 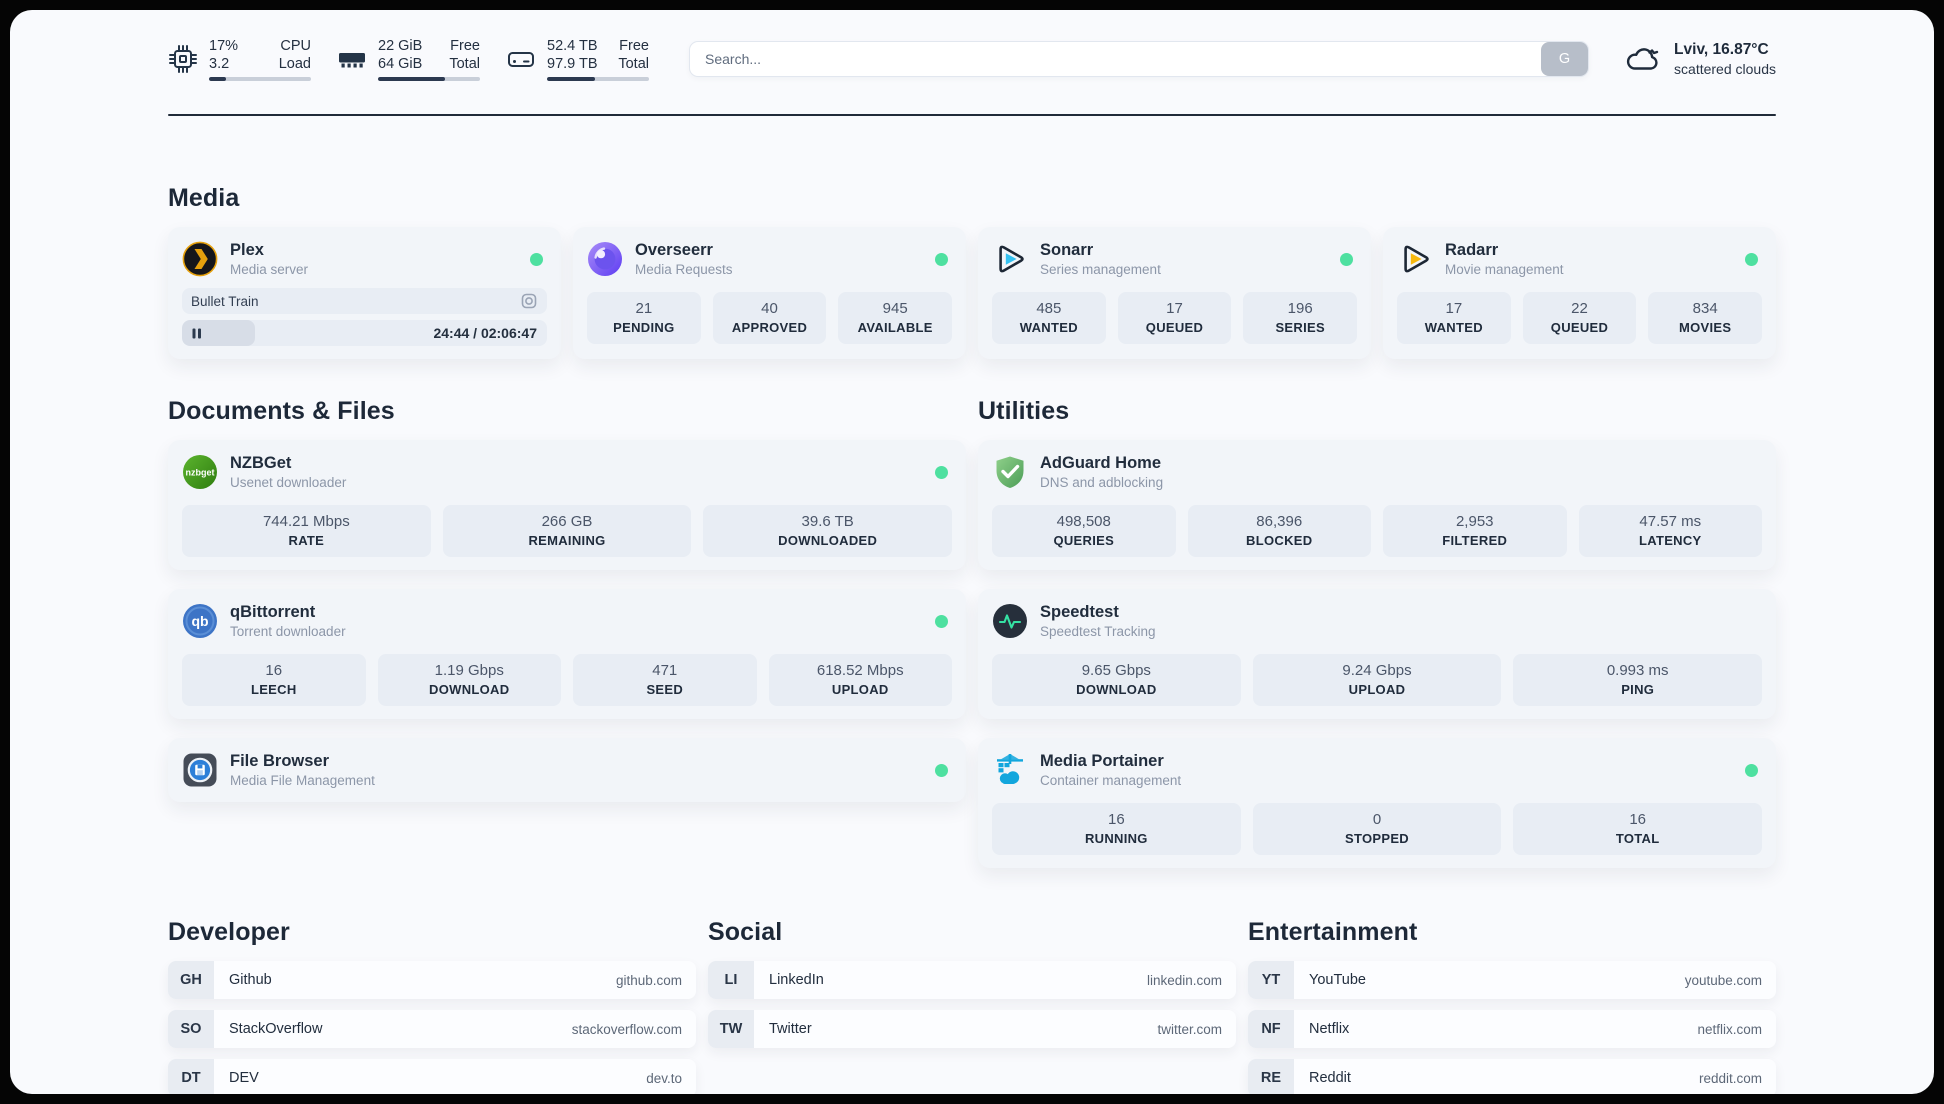 I want to click on memory-total-value: 64 GiB, so click(x=400, y=64).